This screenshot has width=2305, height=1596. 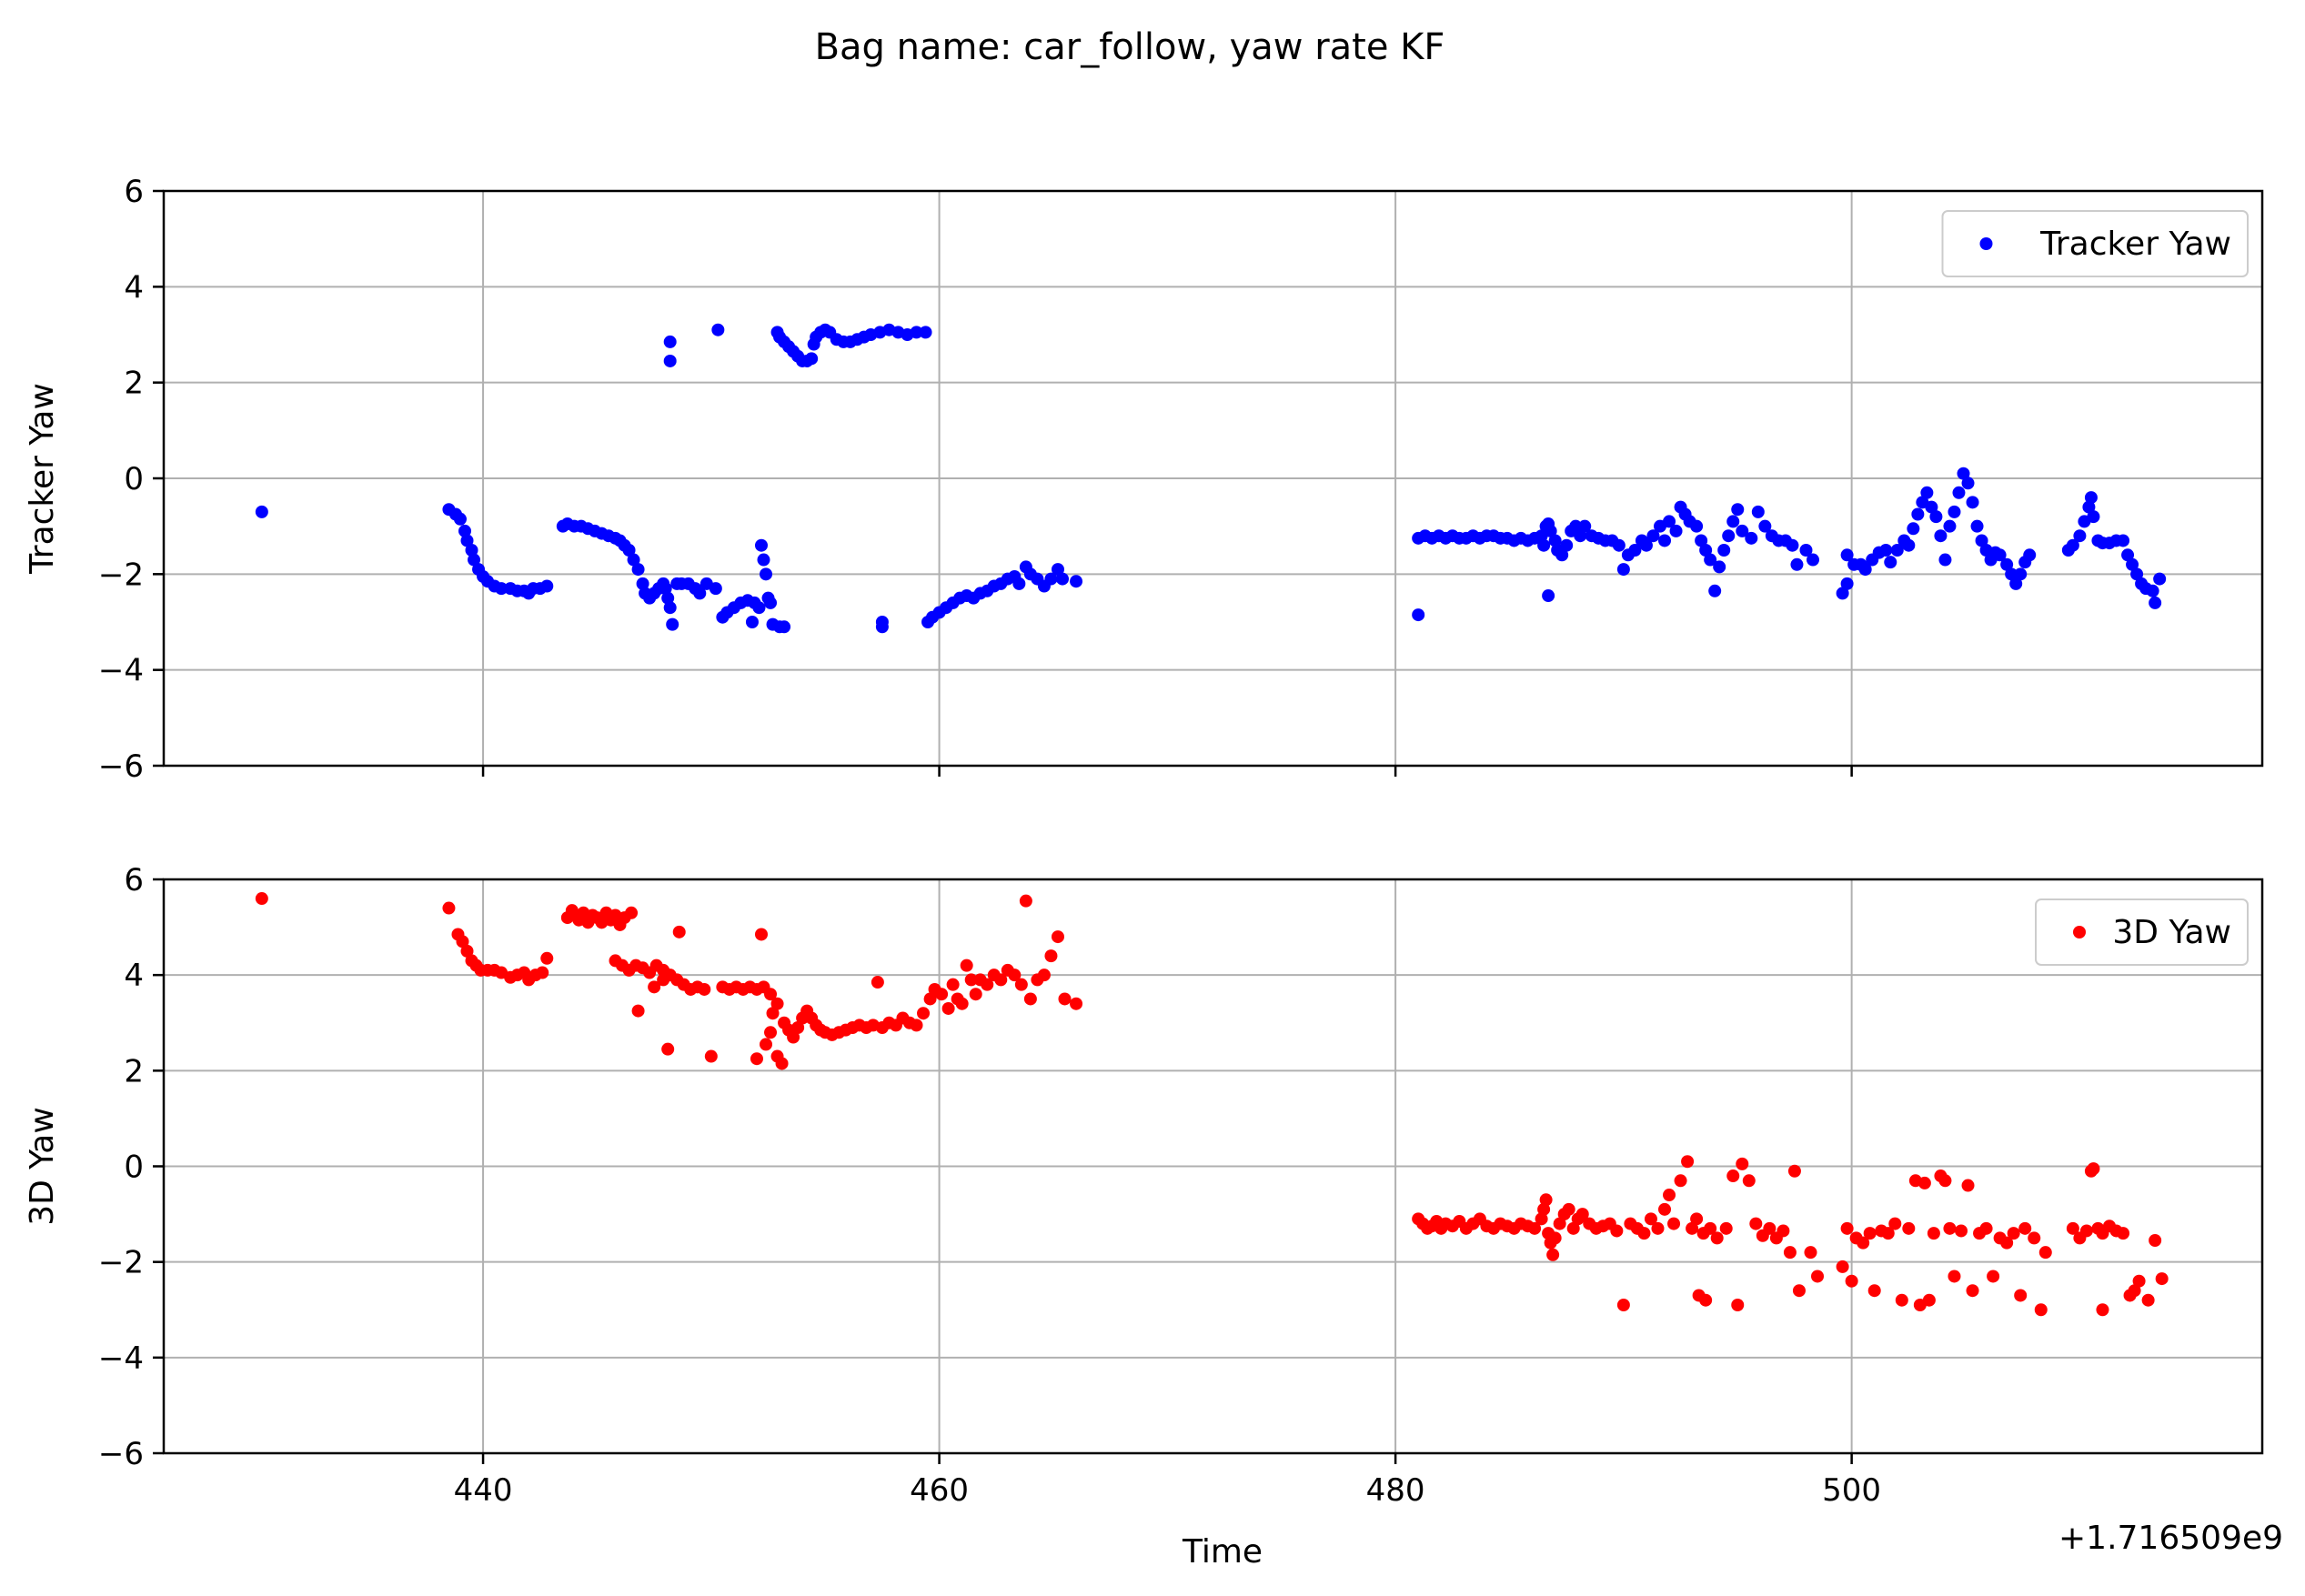 What do you see at coordinates (134, 1167) in the screenshot?
I see `y-tick-label: 0` at bounding box center [134, 1167].